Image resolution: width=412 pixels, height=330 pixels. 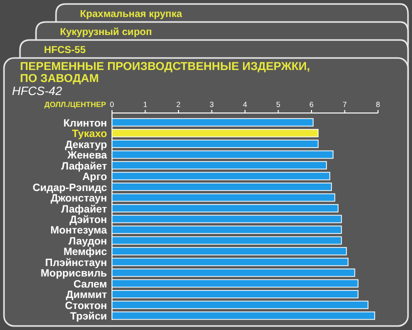 I want to click on y-tick-label: Мемфис, so click(x=85, y=252).